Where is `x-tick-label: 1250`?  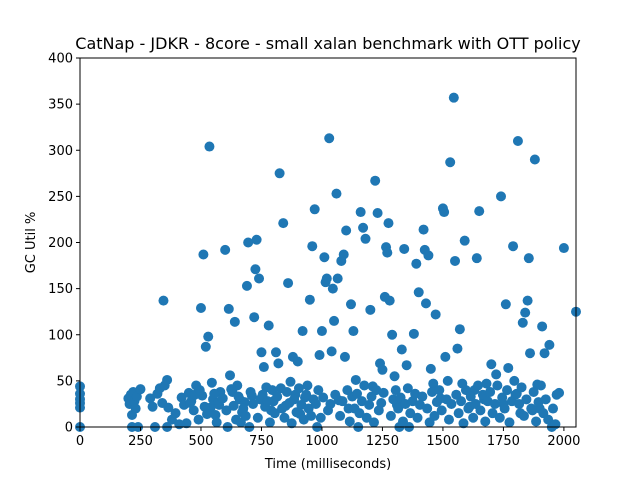 x-tick-label: 1250 is located at coordinates (382, 441).